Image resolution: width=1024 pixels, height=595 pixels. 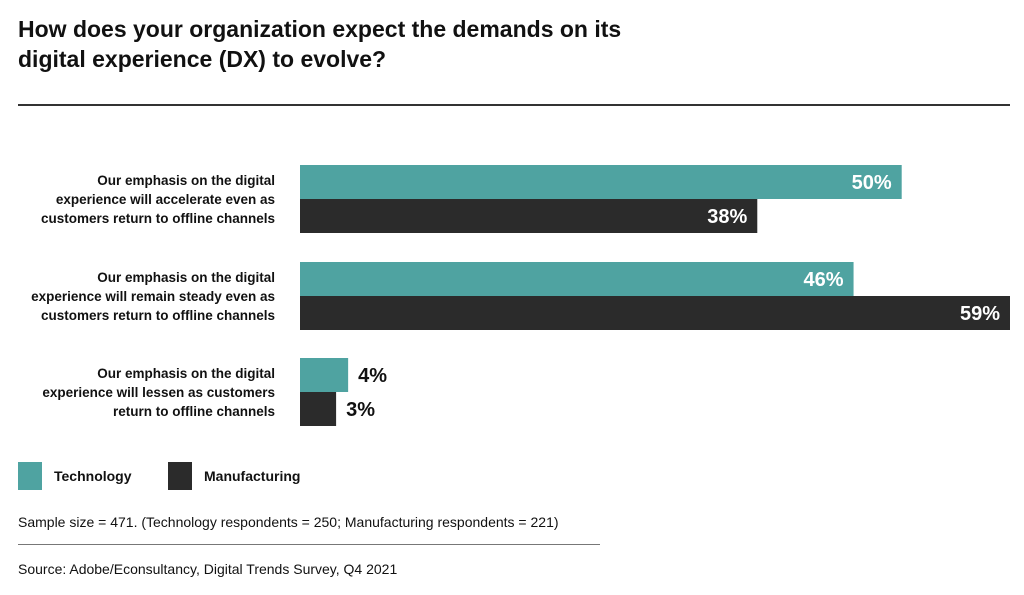 What do you see at coordinates (727, 217) in the screenshot?
I see `value-label-manufacturing: 38%` at bounding box center [727, 217].